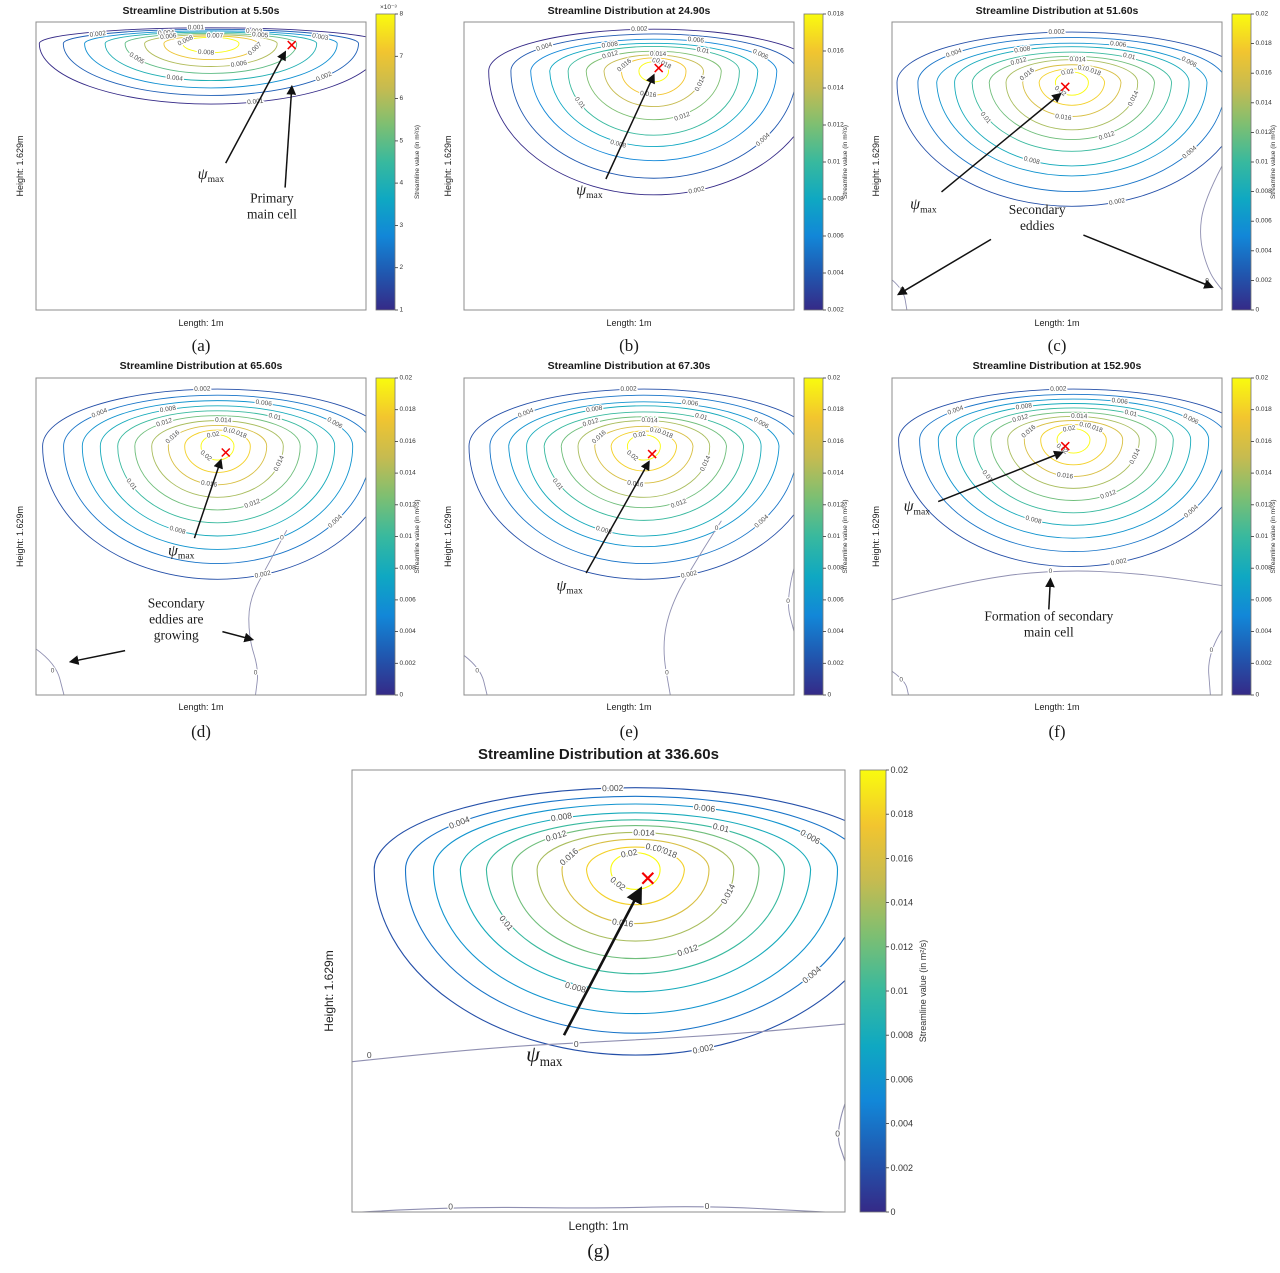  Describe the element at coordinates (836, 14) in the screenshot. I see `colorbar-tick-label: 0.018` at that location.